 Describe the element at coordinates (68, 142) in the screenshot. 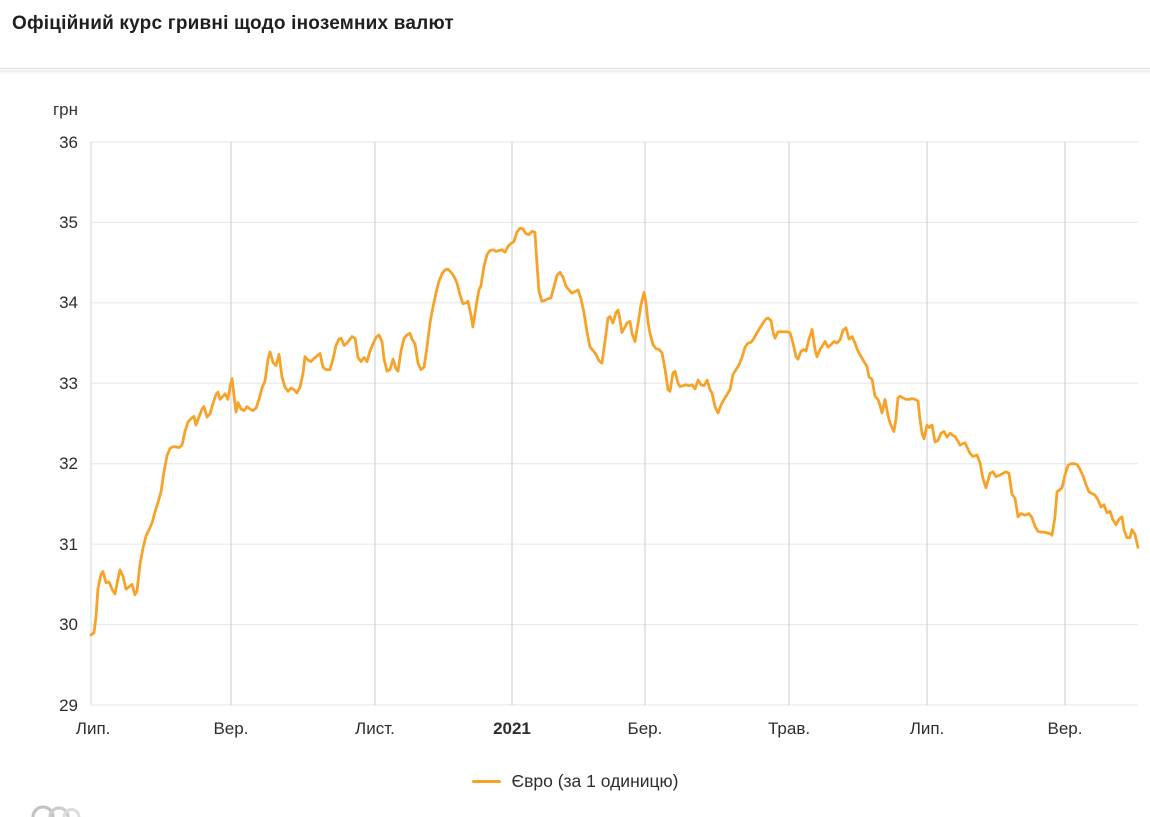

I see `y-tick-label: 36` at that location.